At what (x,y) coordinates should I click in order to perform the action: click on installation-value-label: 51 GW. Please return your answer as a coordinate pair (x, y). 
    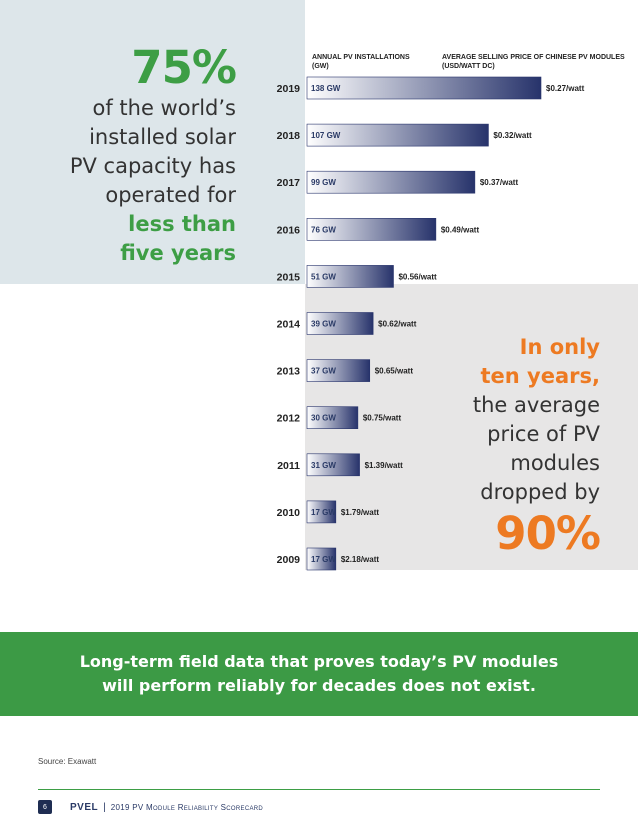
    Looking at the image, I should click on (323, 276).